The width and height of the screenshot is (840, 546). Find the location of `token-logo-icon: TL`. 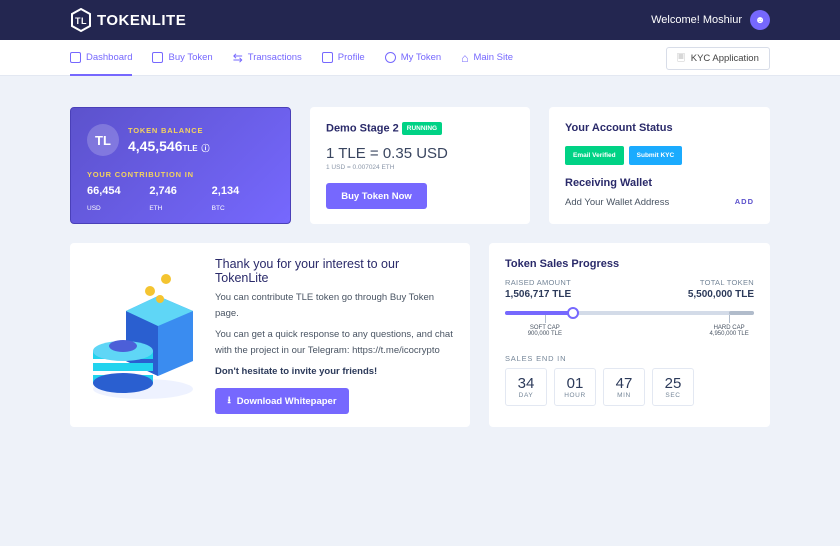

token-logo-icon: TL is located at coordinates (103, 140).